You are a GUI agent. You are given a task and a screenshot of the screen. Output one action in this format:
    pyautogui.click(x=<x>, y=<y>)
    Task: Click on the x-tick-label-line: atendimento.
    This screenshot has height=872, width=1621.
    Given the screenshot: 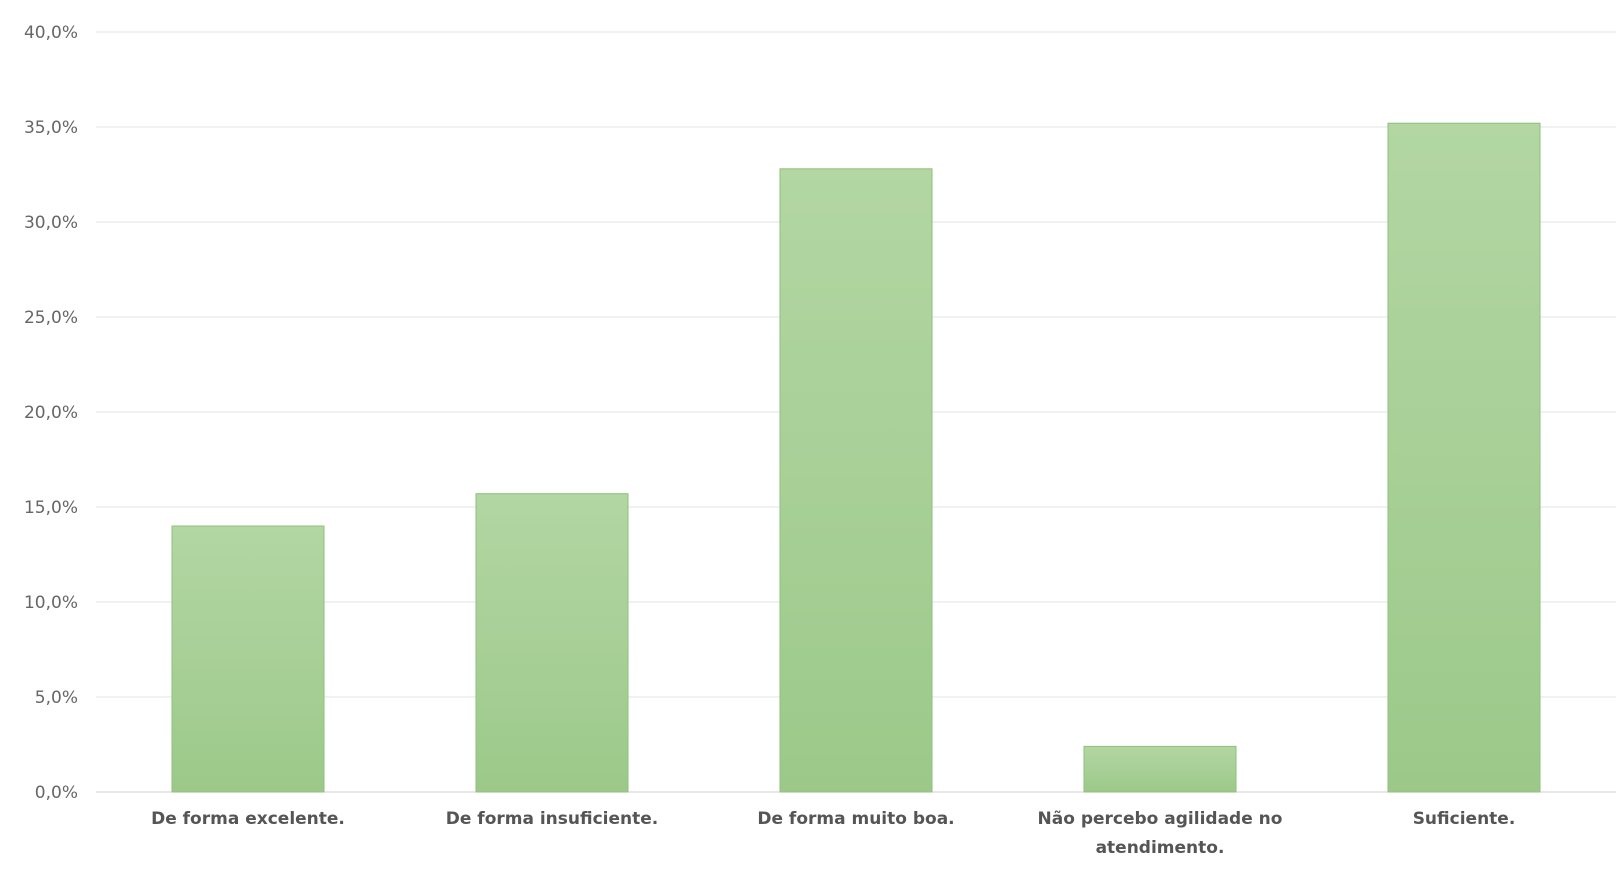 What is the action you would take?
    pyautogui.click(x=1160, y=848)
    